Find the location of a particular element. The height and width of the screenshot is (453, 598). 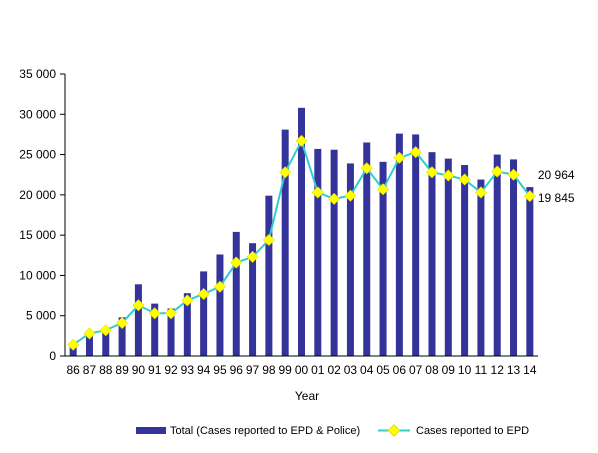

x-tick-label: 06 is located at coordinates (400, 370).